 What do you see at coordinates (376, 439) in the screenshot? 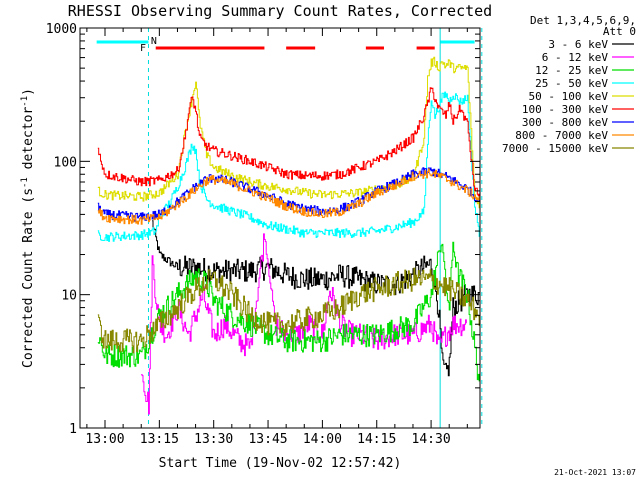
I see `x-tick-label: 14:15` at bounding box center [376, 439].